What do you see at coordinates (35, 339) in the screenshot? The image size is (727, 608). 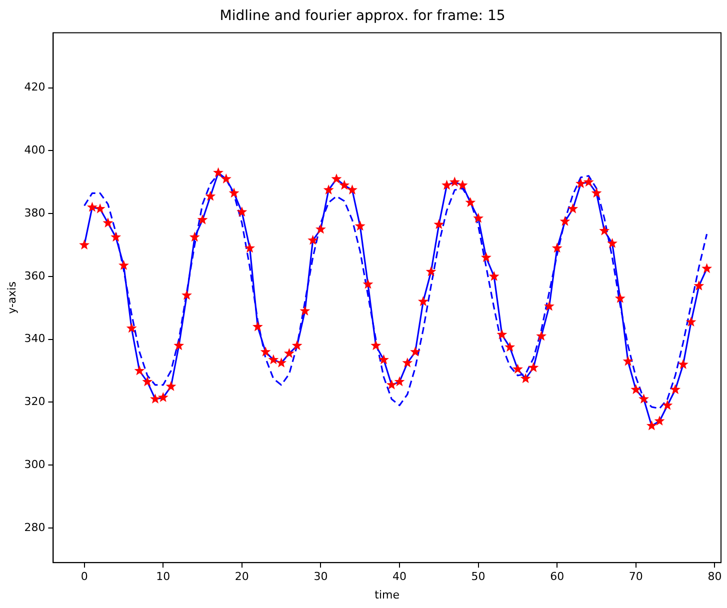 I see `y-tick-label: 340` at bounding box center [35, 339].